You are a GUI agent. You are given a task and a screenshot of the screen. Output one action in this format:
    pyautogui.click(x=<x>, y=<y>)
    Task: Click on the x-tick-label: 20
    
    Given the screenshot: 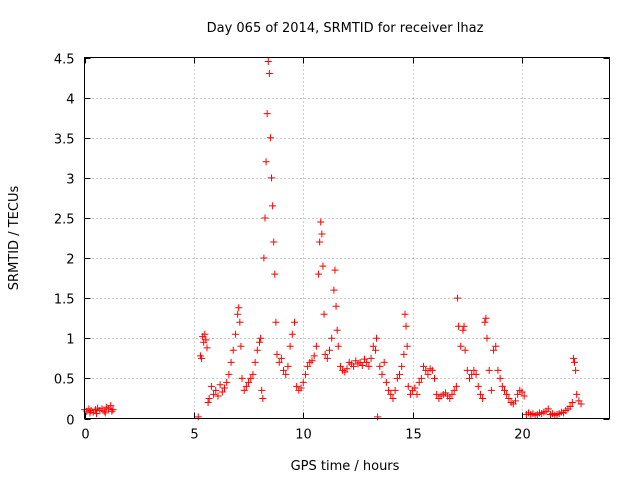 What is the action you would take?
    pyautogui.click(x=522, y=435)
    